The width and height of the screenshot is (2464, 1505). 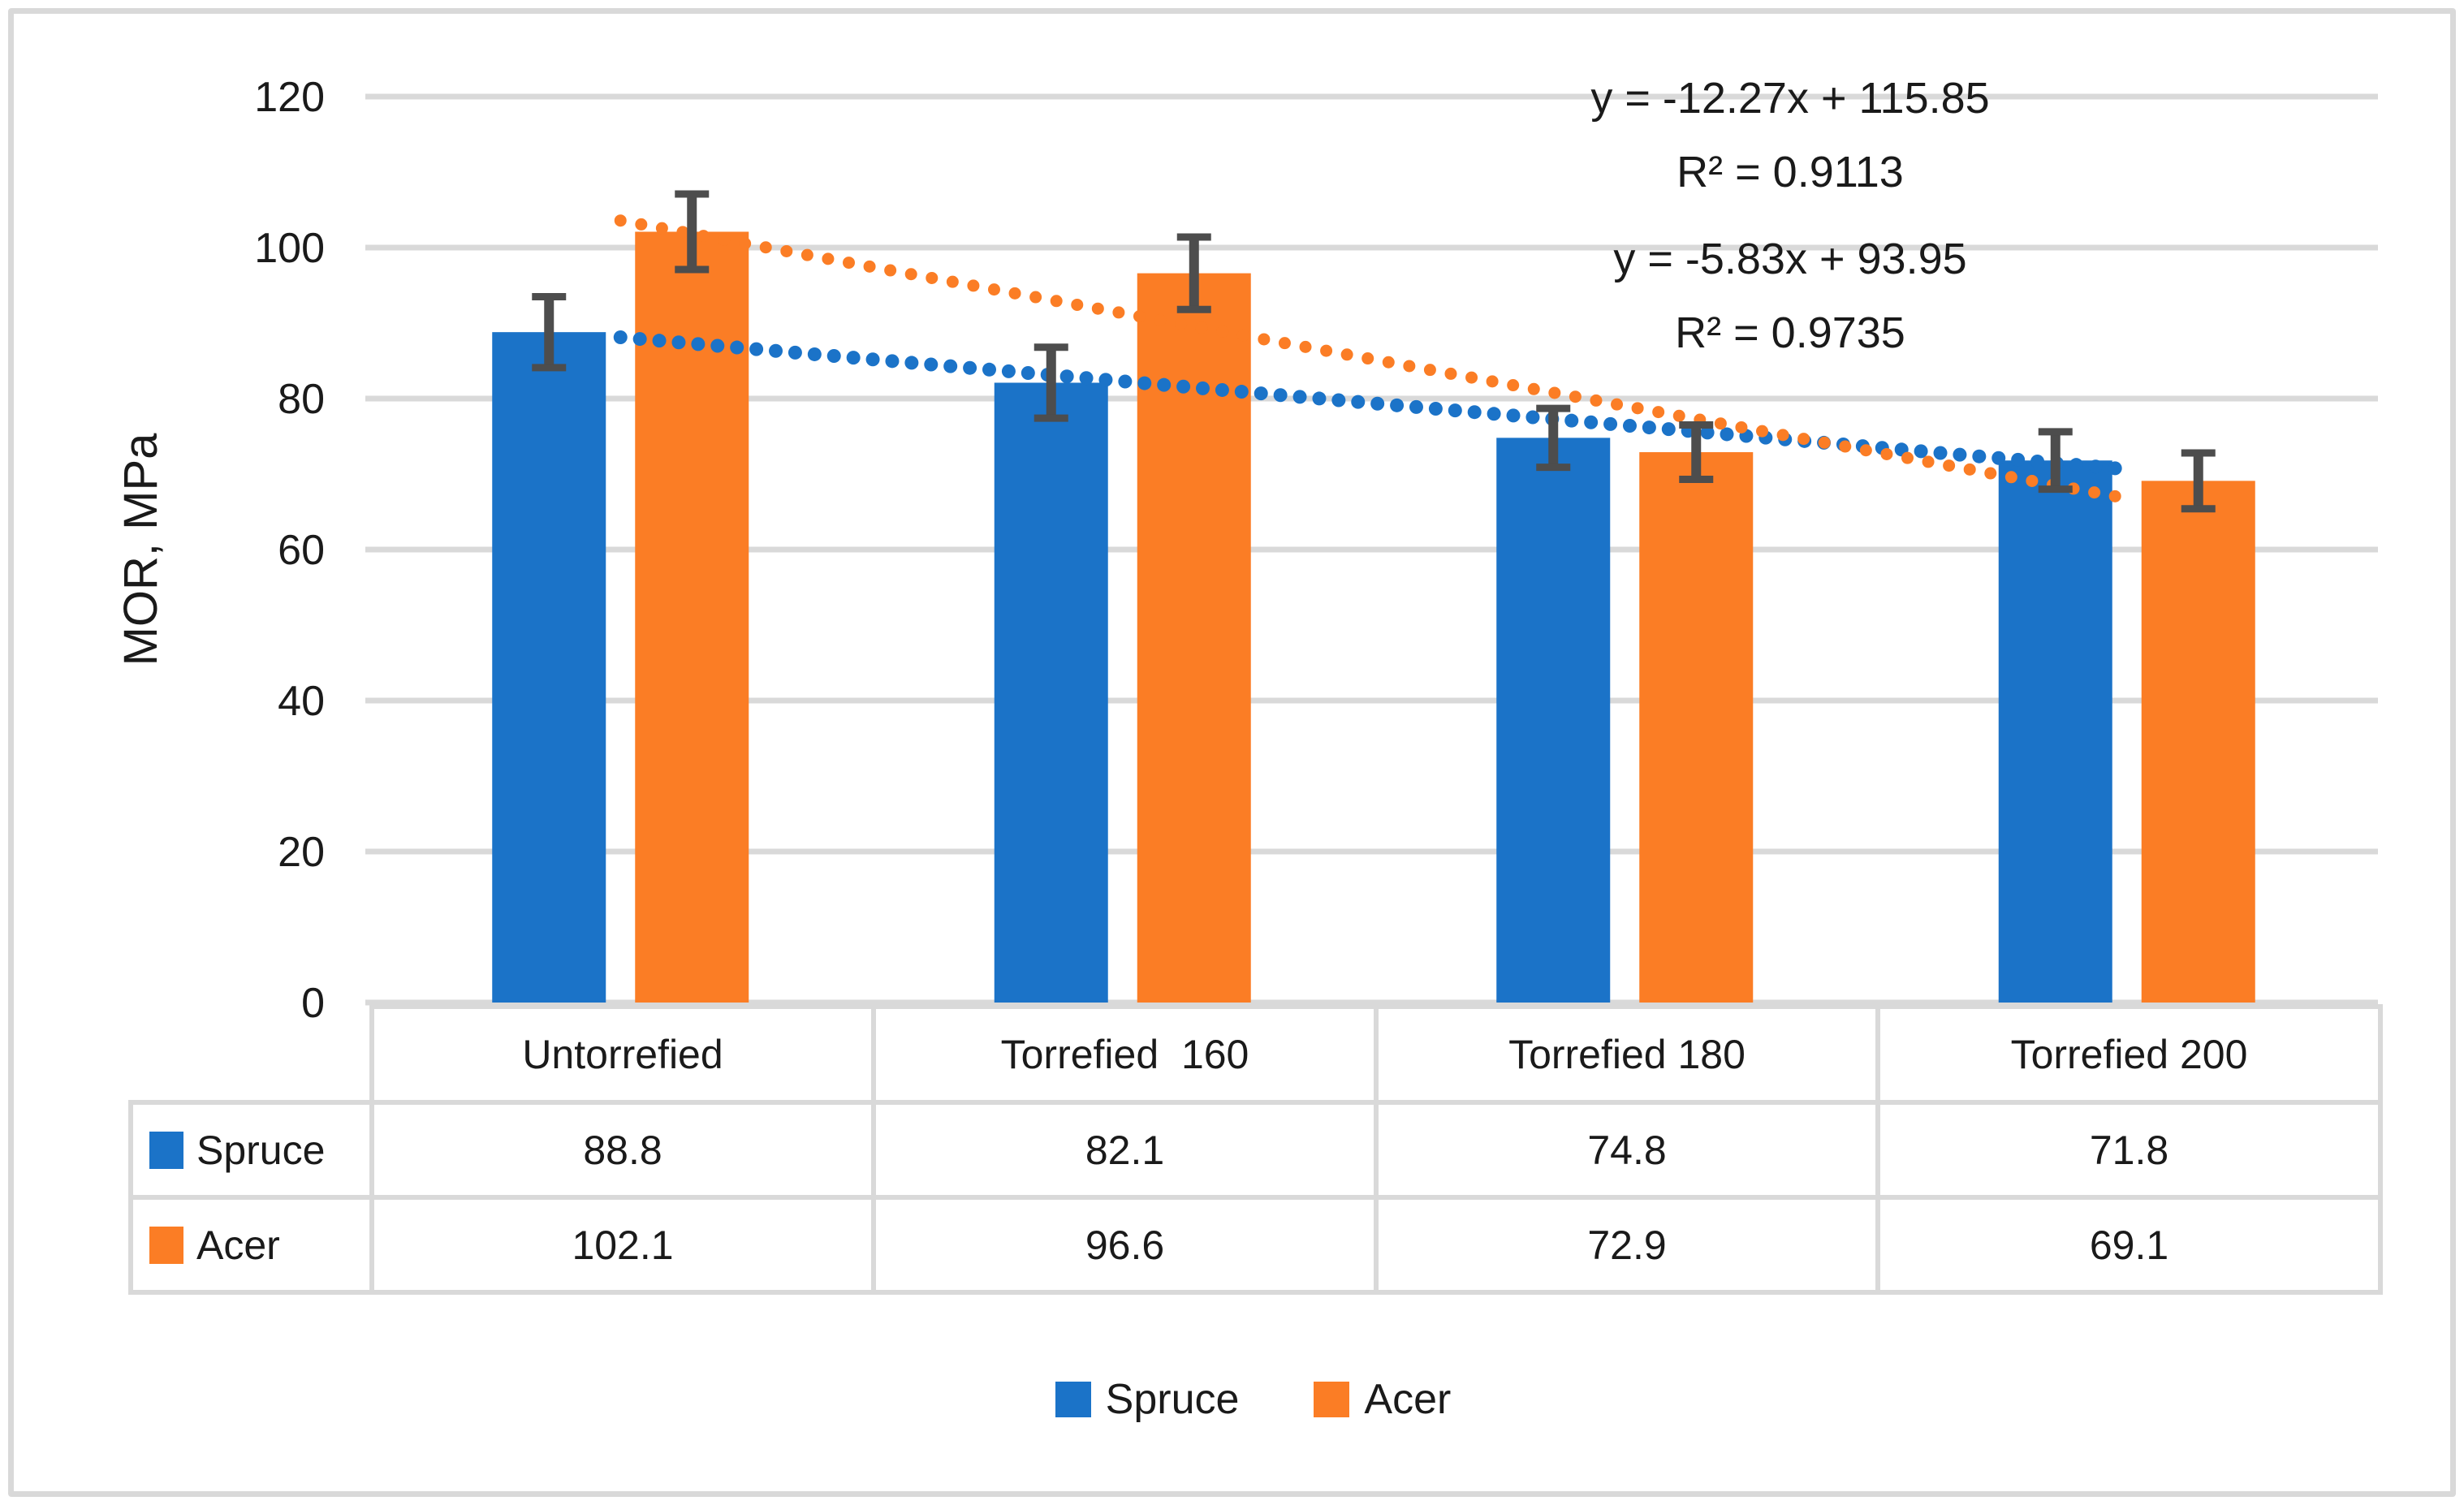 I want to click on table-value: 72.9, so click(x=1627, y=1245).